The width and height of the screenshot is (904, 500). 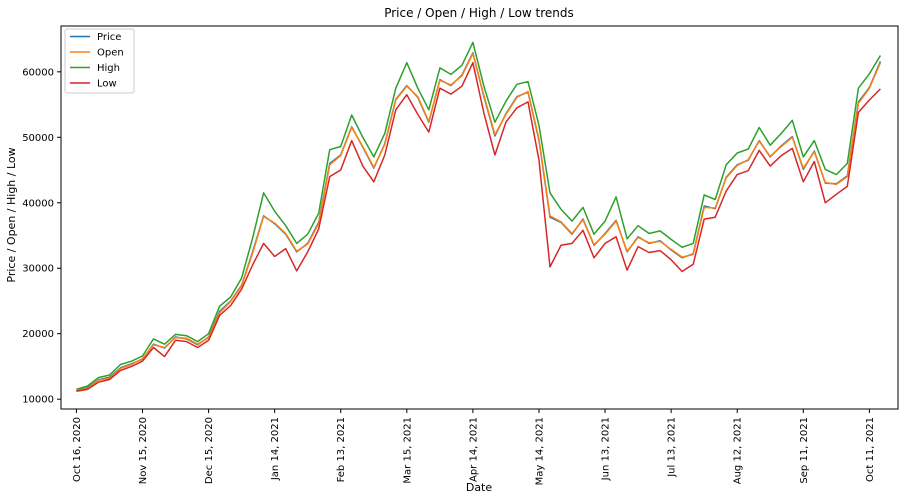 I want to click on x-axis-label: Date, so click(x=479, y=487).